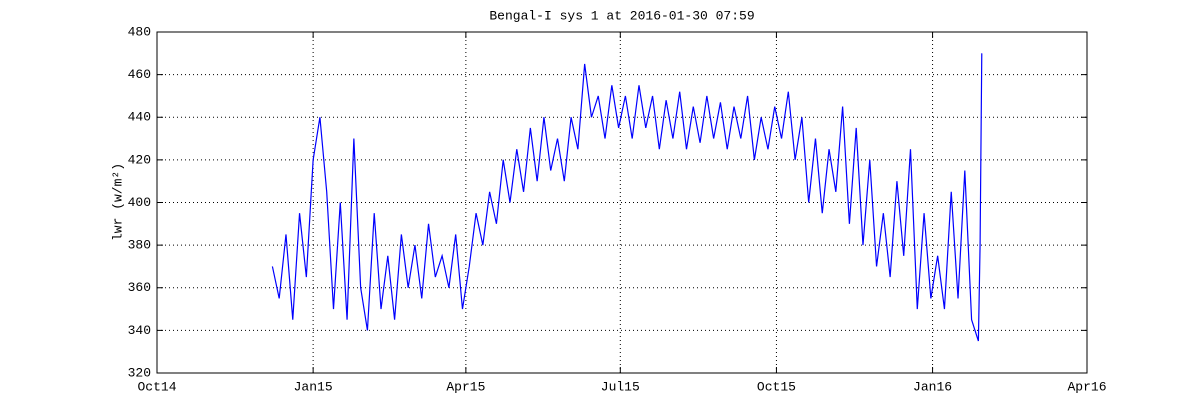  Describe the element at coordinates (621, 15) in the screenshot. I see `chart-title: Bengal-I sys 1 at 2016-01-30 07:59` at that location.